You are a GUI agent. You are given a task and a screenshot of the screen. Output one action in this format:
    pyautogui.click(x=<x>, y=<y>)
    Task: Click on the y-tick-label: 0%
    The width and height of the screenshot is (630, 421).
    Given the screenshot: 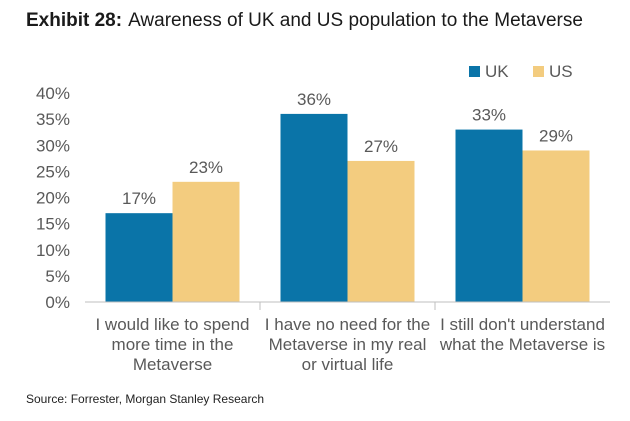 What is the action you would take?
    pyautogui.click(x=57, y=302)
    